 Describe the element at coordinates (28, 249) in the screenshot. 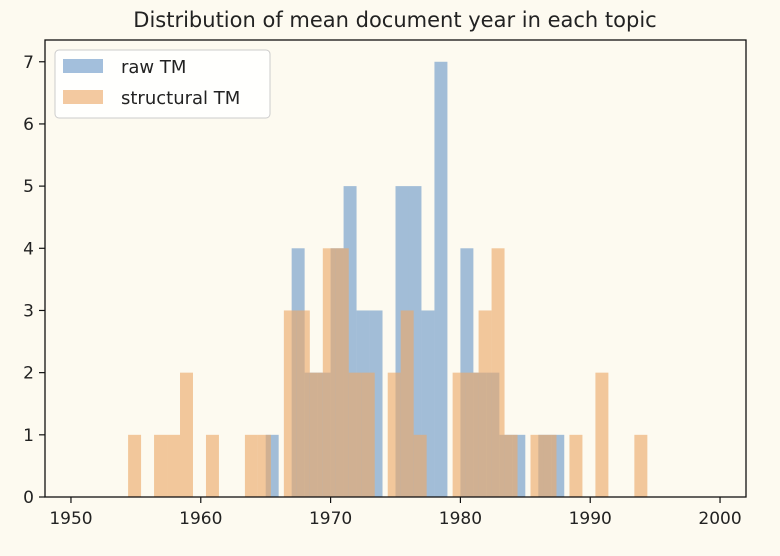

I see `y-tick-label: 4` at that location.